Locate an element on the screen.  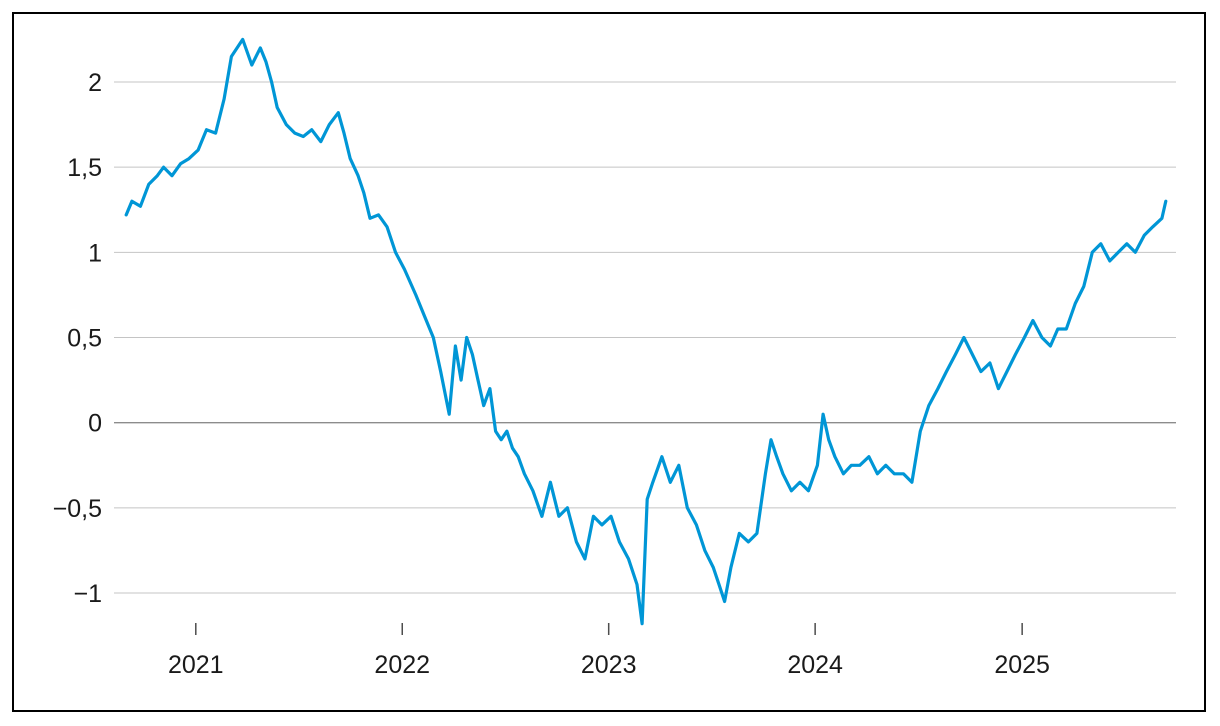
y-tick-label: 2 is located at coordinates (95, 83).